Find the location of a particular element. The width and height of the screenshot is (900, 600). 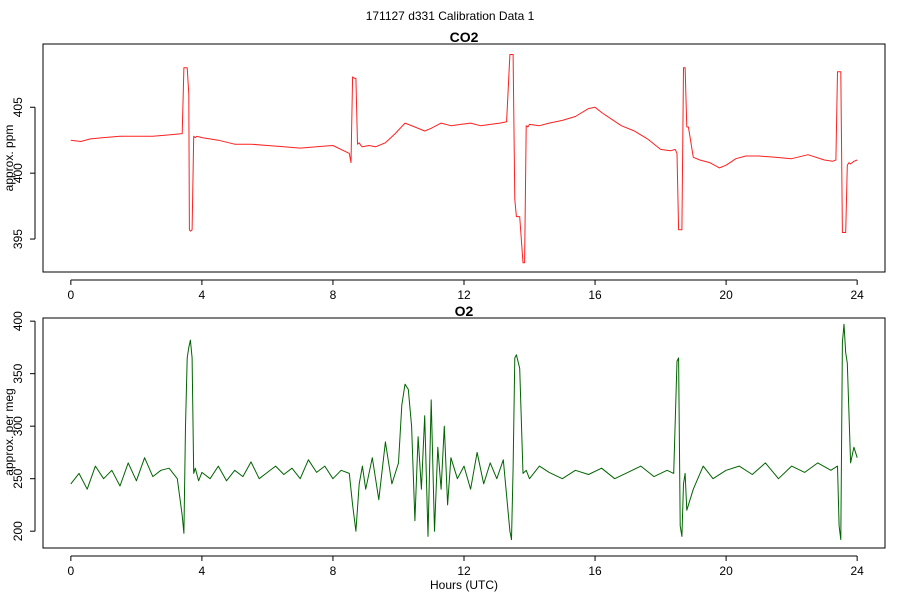

o2-y-tick-label: 200 is located at coordinates (18, 531).